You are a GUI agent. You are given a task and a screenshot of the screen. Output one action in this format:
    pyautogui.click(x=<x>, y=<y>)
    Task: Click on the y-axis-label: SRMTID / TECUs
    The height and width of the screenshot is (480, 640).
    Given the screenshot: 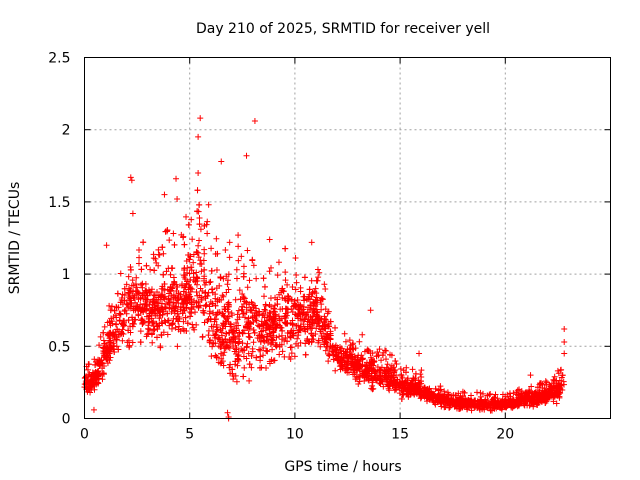 What is the action you would take?
    pyautogui.click(x=15, y=238)
    